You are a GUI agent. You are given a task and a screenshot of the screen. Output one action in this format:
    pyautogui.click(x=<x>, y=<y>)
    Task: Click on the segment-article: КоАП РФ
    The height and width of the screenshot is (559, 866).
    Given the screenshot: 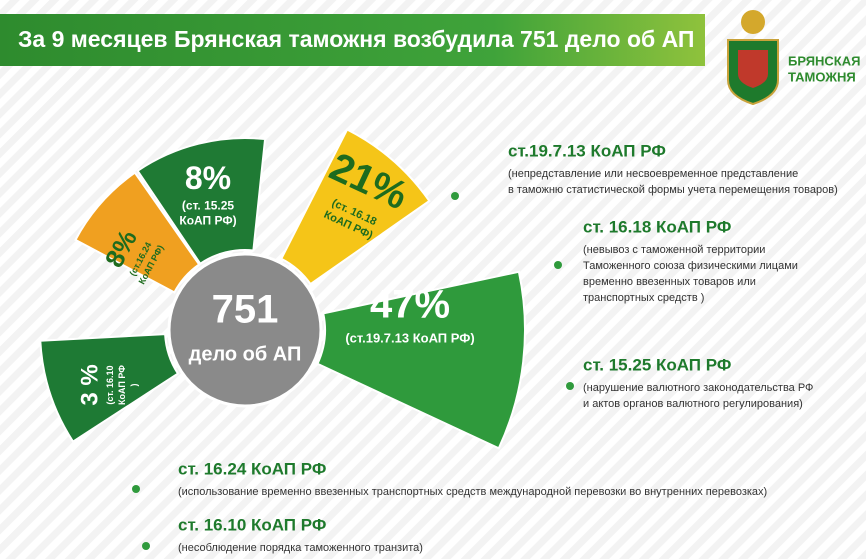 What is the action you would take?
    pyautogui.click(x=122, y=385)
    